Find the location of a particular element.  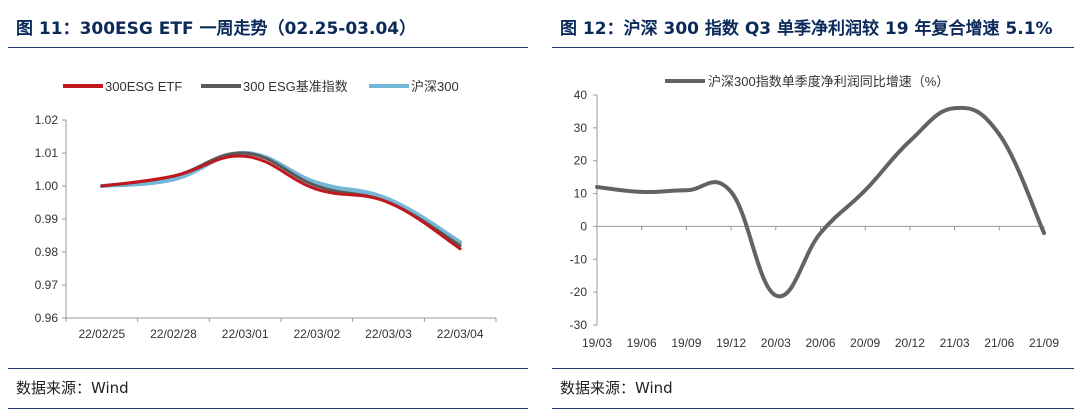

source-rule-bottom-etf is located at coordinates (268, 408).